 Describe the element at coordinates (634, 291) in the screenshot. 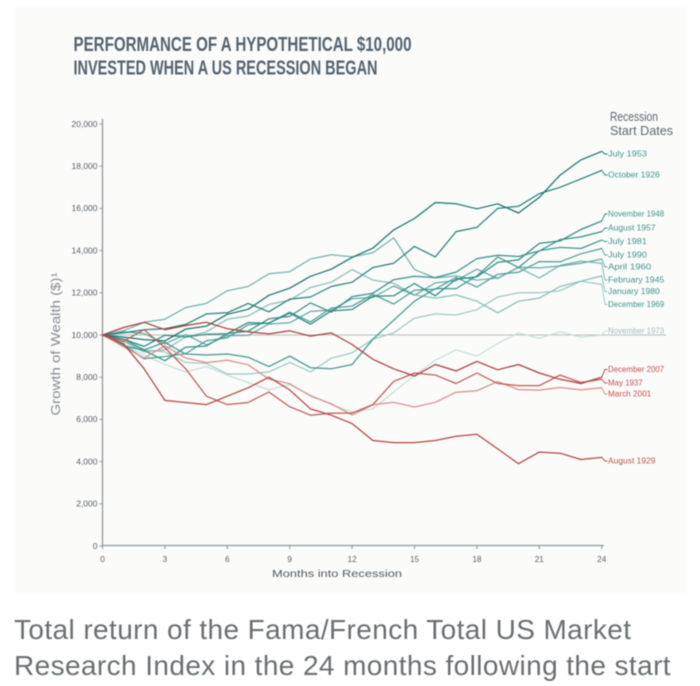

I see `svg-text: January 1980` at that location.